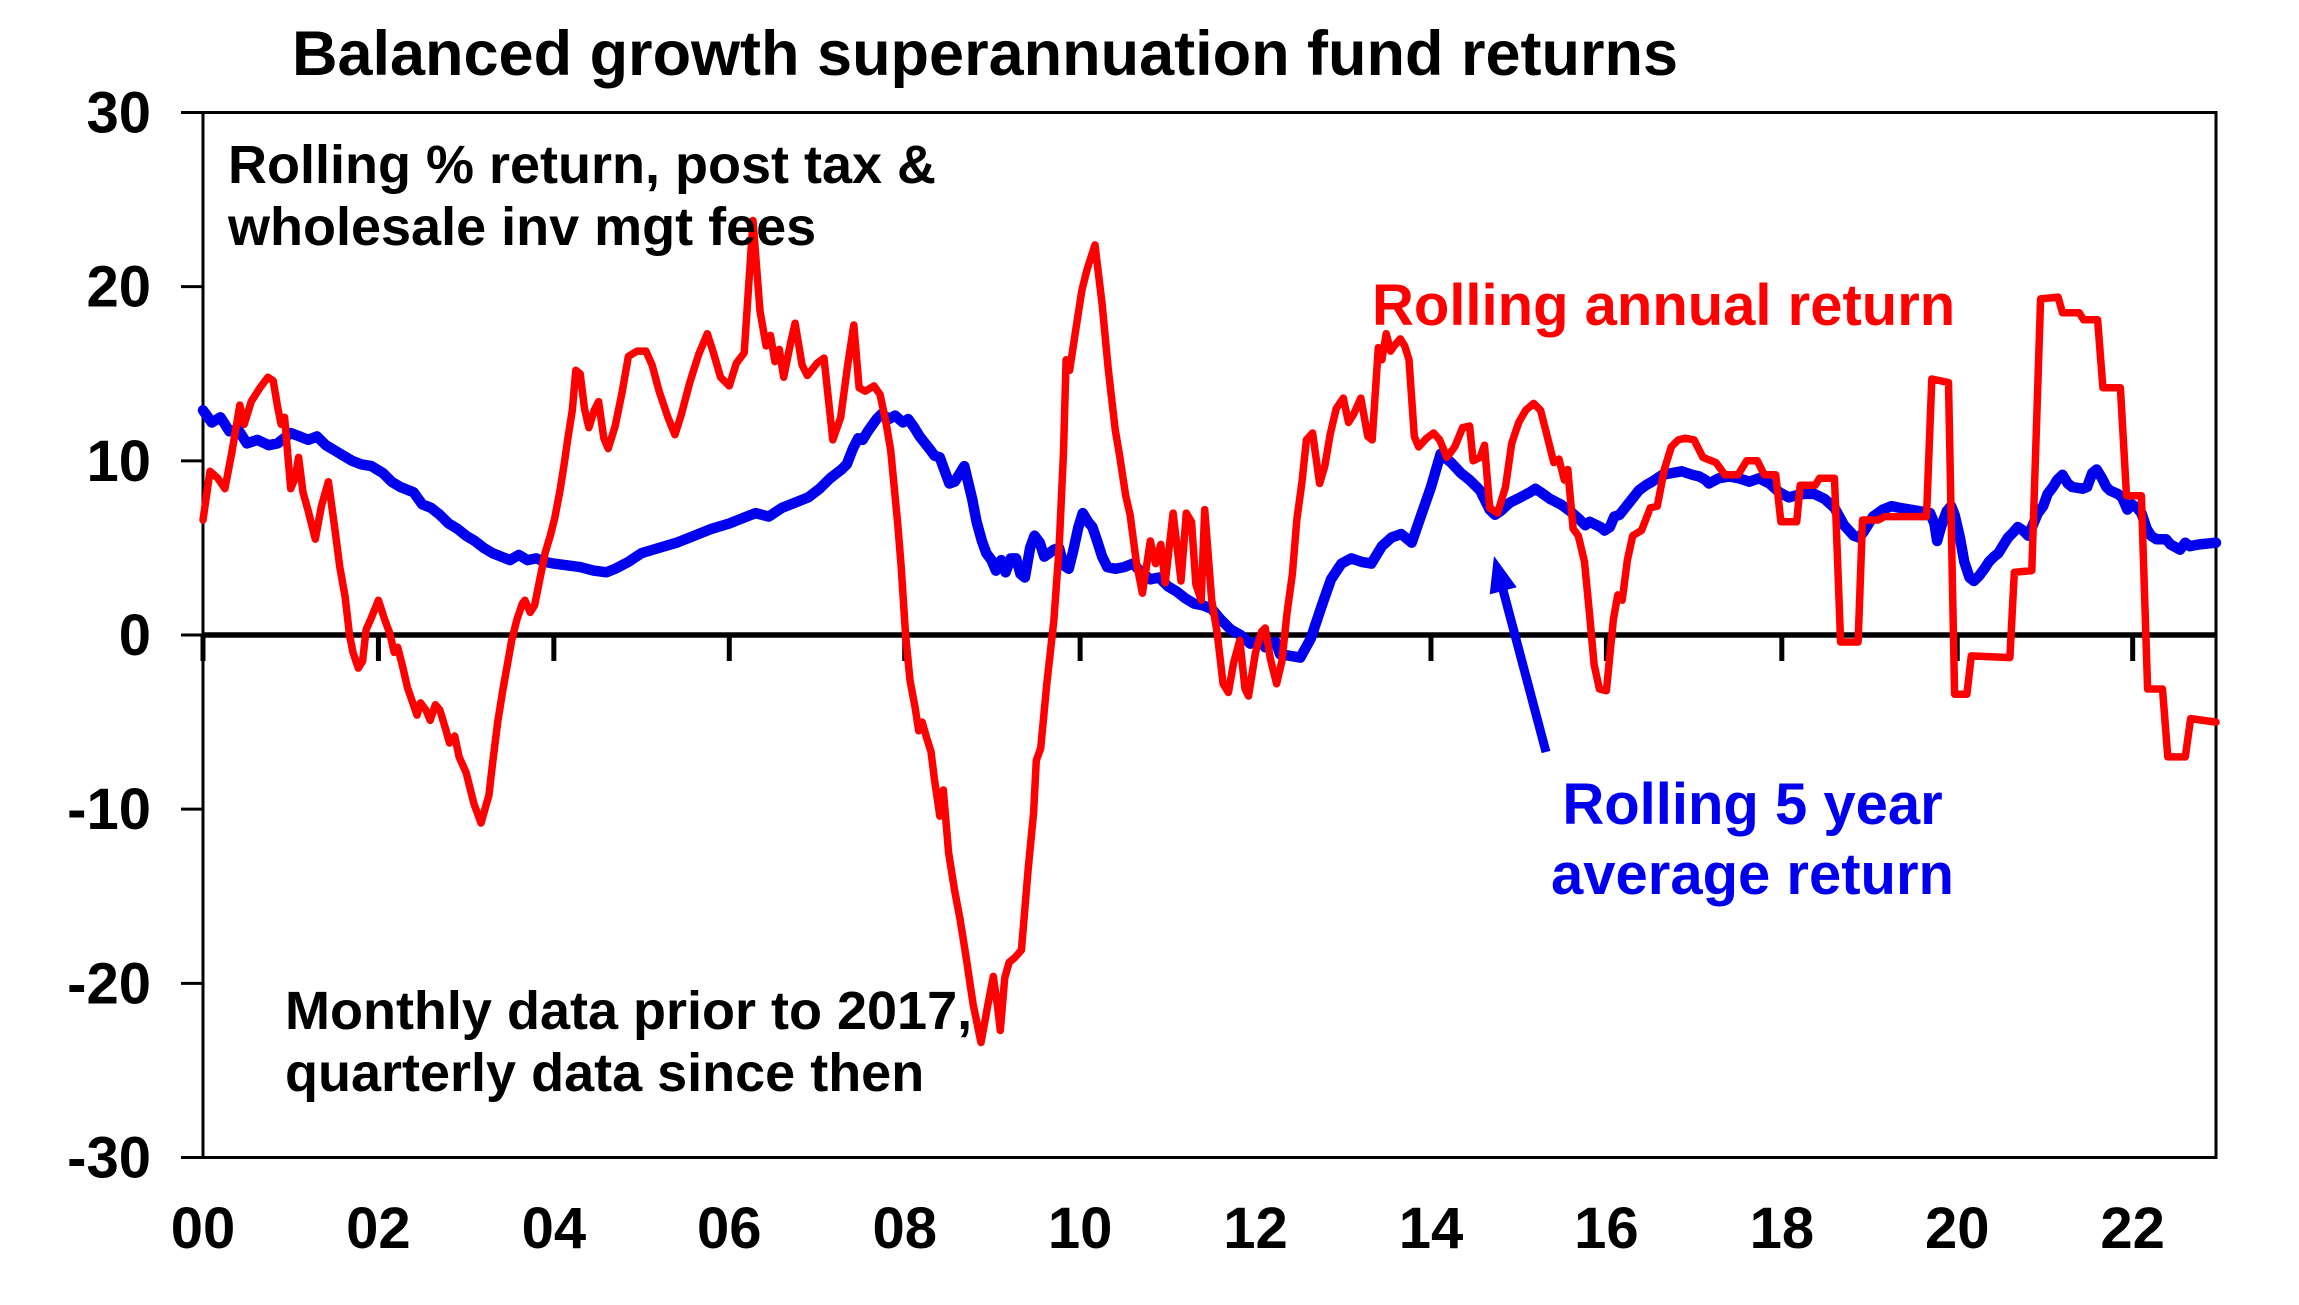  What do you see at coordinates (582, 165) in the screenshot?
I see `note-line: Rolling % return, post tax &` at bounding box center [582, 165].